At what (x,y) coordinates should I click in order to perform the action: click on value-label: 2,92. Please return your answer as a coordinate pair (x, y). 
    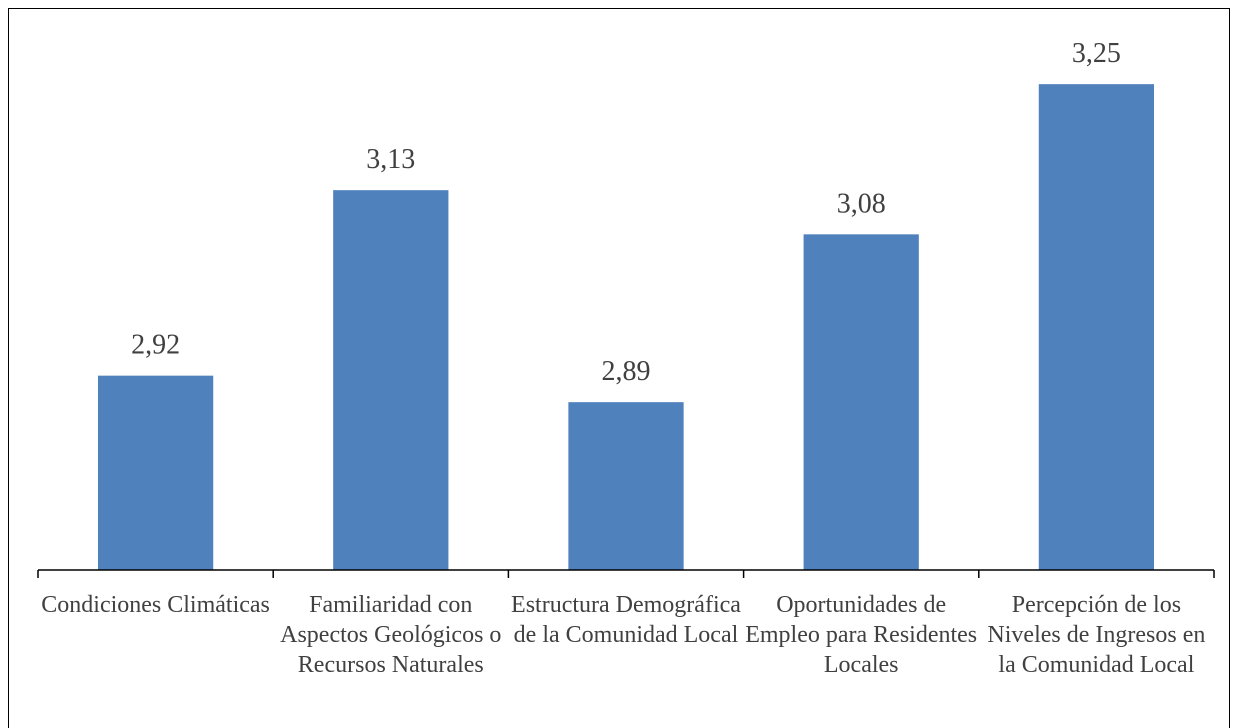
    Looking at the image, I should click on (155, 345).